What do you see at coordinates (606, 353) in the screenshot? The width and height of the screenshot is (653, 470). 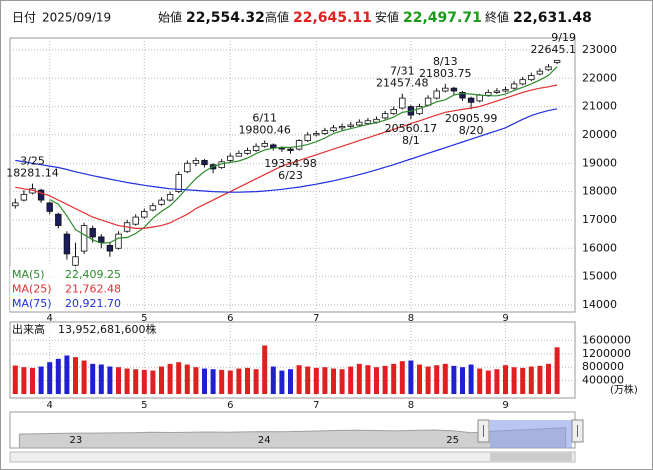 I see `y-tick-label: 1200000` at bounding box center [606, 353].